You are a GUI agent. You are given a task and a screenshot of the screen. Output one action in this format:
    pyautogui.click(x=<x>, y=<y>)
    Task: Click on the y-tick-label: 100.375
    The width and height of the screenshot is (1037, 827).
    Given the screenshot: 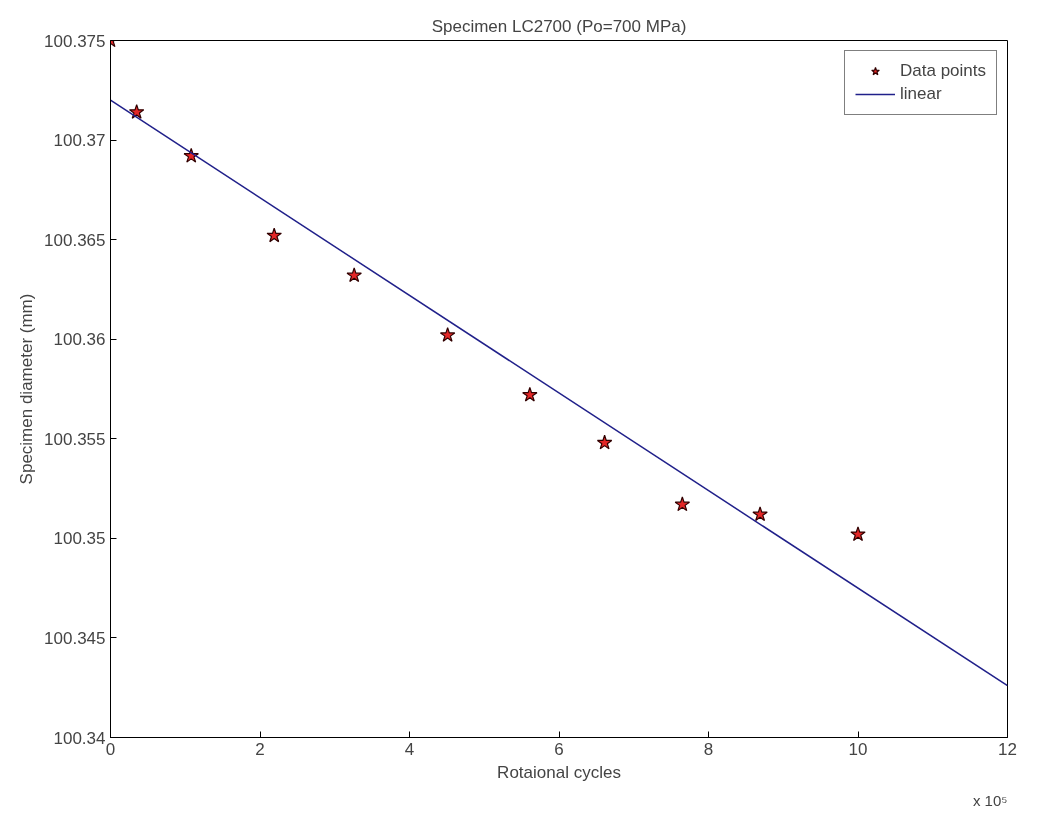 What is the action you would take?
    pyautogui.click(x=75, y=41)
    